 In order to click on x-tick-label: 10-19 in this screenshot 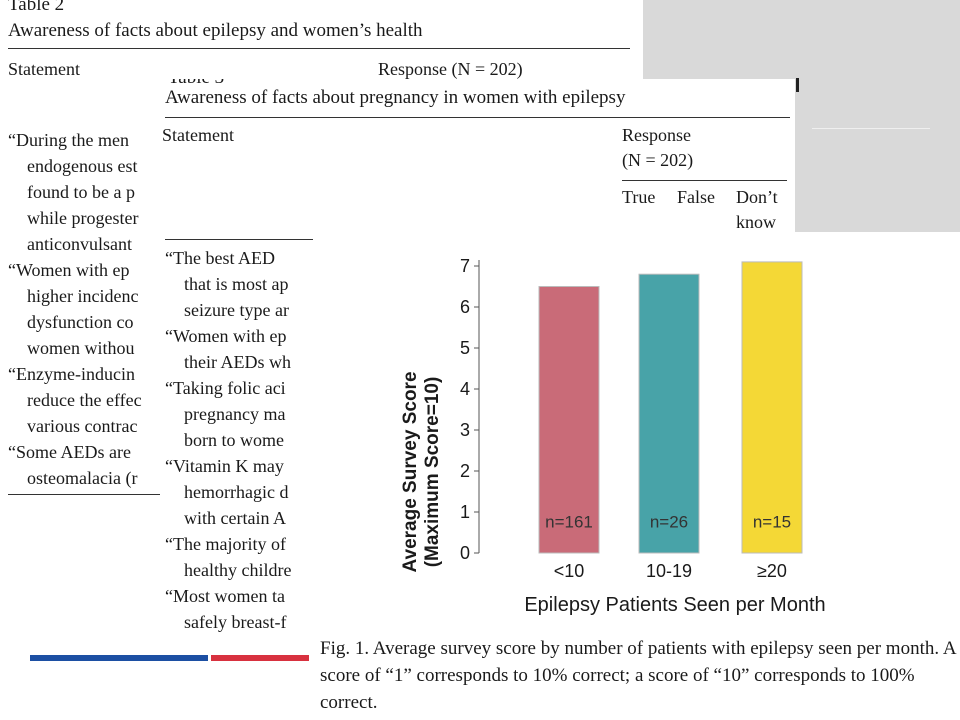, I will do `click(669, 571)`.